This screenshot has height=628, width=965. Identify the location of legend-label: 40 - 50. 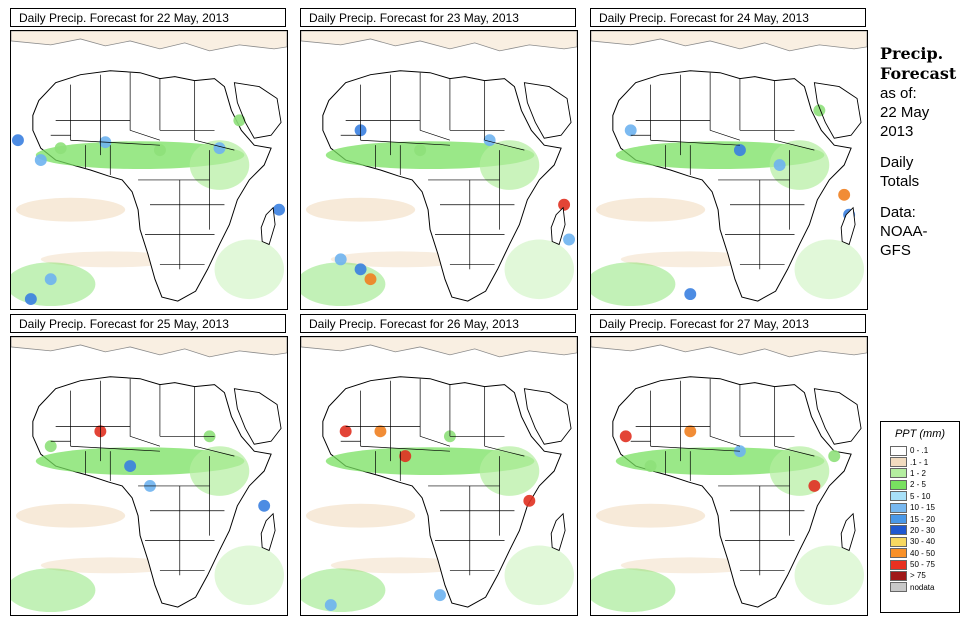
(922, 553).